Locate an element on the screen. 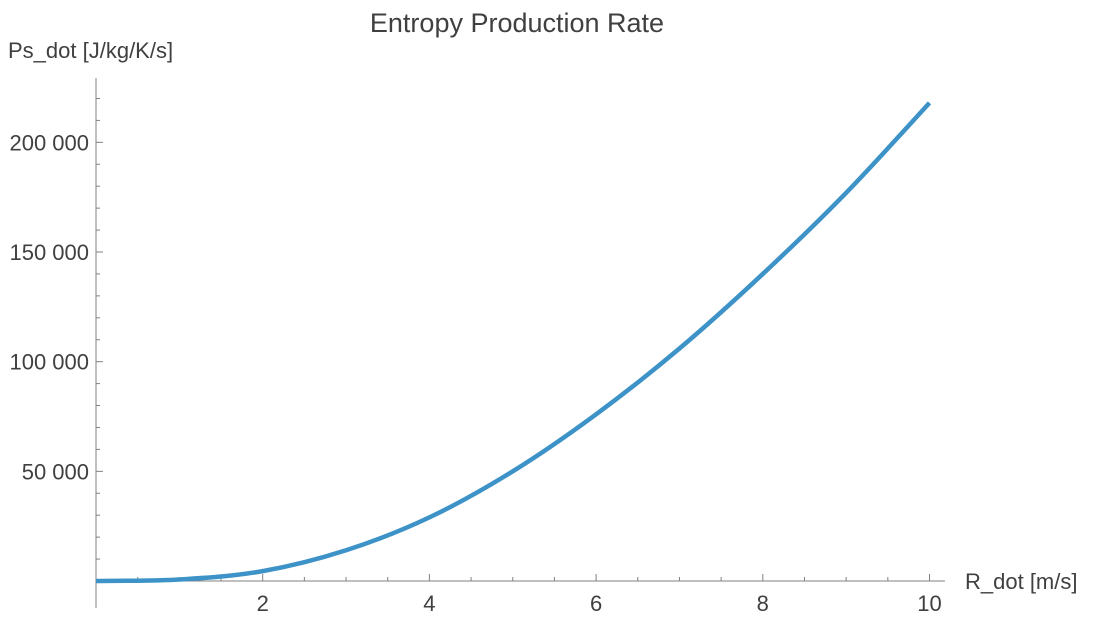 The height and width of the screenshot is (640, 1100). y-tick-label: 100 000 is located at coordinates (49, 362).